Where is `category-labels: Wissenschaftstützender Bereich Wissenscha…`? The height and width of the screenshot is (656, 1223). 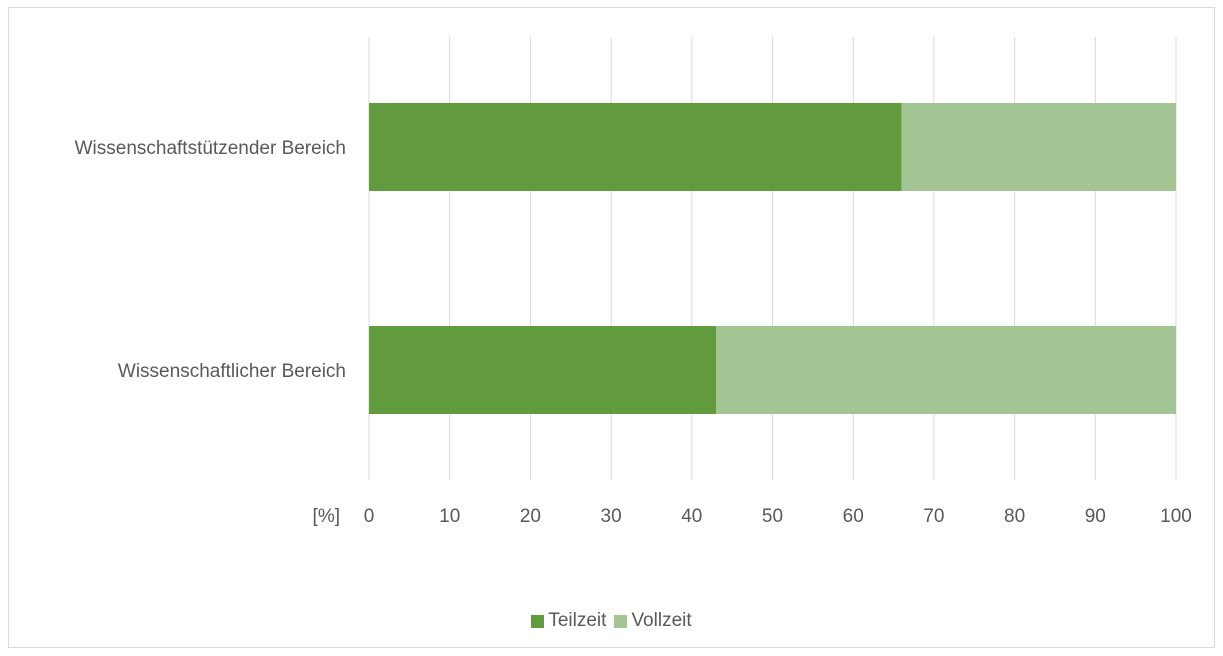
category-labels: Wissenschaftstützender Bereich Wissenscha… is located at coordinates (210, 260).